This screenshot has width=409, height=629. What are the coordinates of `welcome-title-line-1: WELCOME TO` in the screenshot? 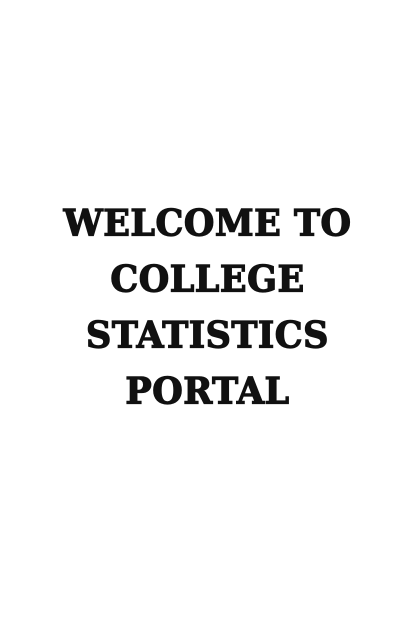 It's located at (207, 223).